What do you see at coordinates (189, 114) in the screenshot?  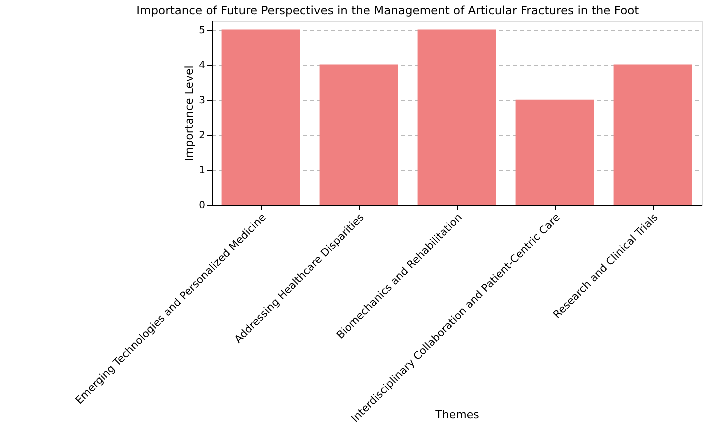 I see `y-axis-title: Importance Level` at bounding box center [189, 114].